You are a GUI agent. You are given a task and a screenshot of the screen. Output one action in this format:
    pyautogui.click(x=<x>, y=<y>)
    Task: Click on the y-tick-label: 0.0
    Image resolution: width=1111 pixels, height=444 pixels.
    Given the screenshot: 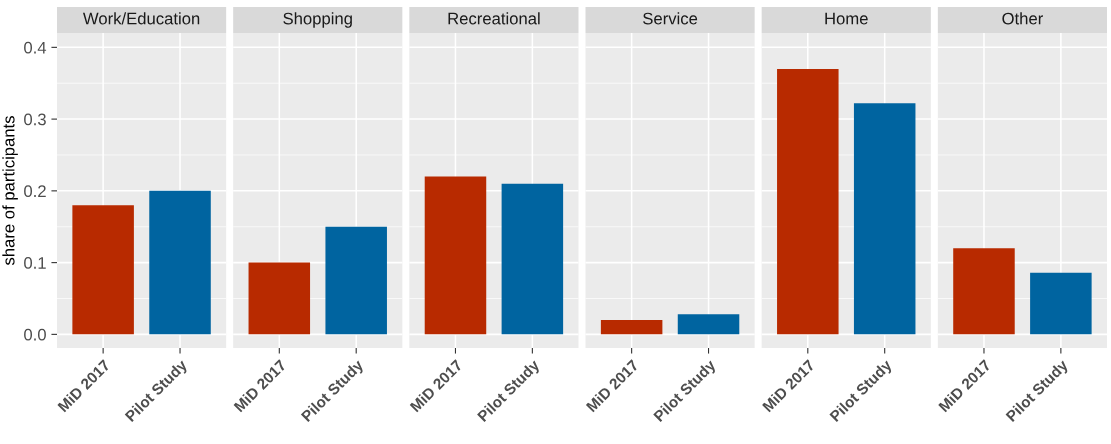 What is the action you would take?
    pyautogui.click(x=35, y=334)
    